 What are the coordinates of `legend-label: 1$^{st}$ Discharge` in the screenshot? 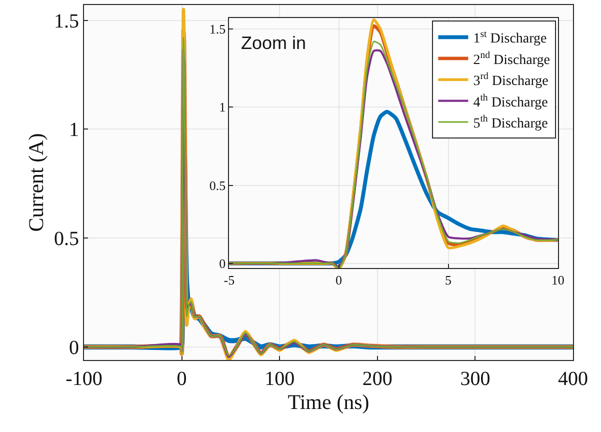 It's located at (510, 37).